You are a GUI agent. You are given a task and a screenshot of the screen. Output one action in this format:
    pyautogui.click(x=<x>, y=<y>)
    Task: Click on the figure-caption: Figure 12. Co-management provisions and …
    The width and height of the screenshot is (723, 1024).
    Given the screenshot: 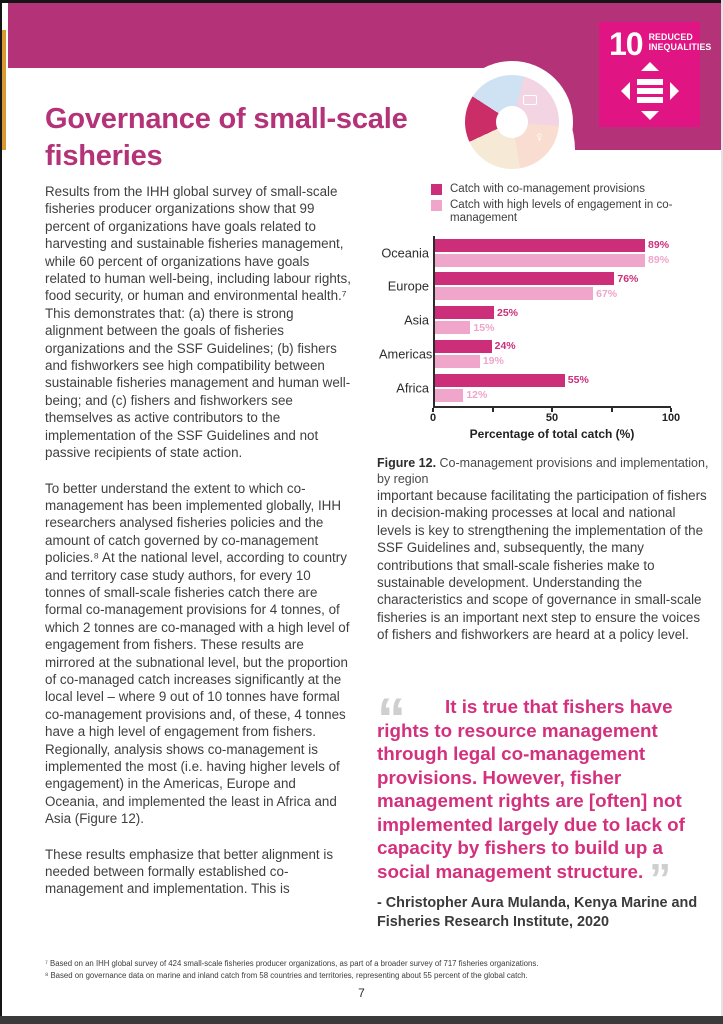 What is the action you would take?
    pyautogui.click(x=543, y=471)
    